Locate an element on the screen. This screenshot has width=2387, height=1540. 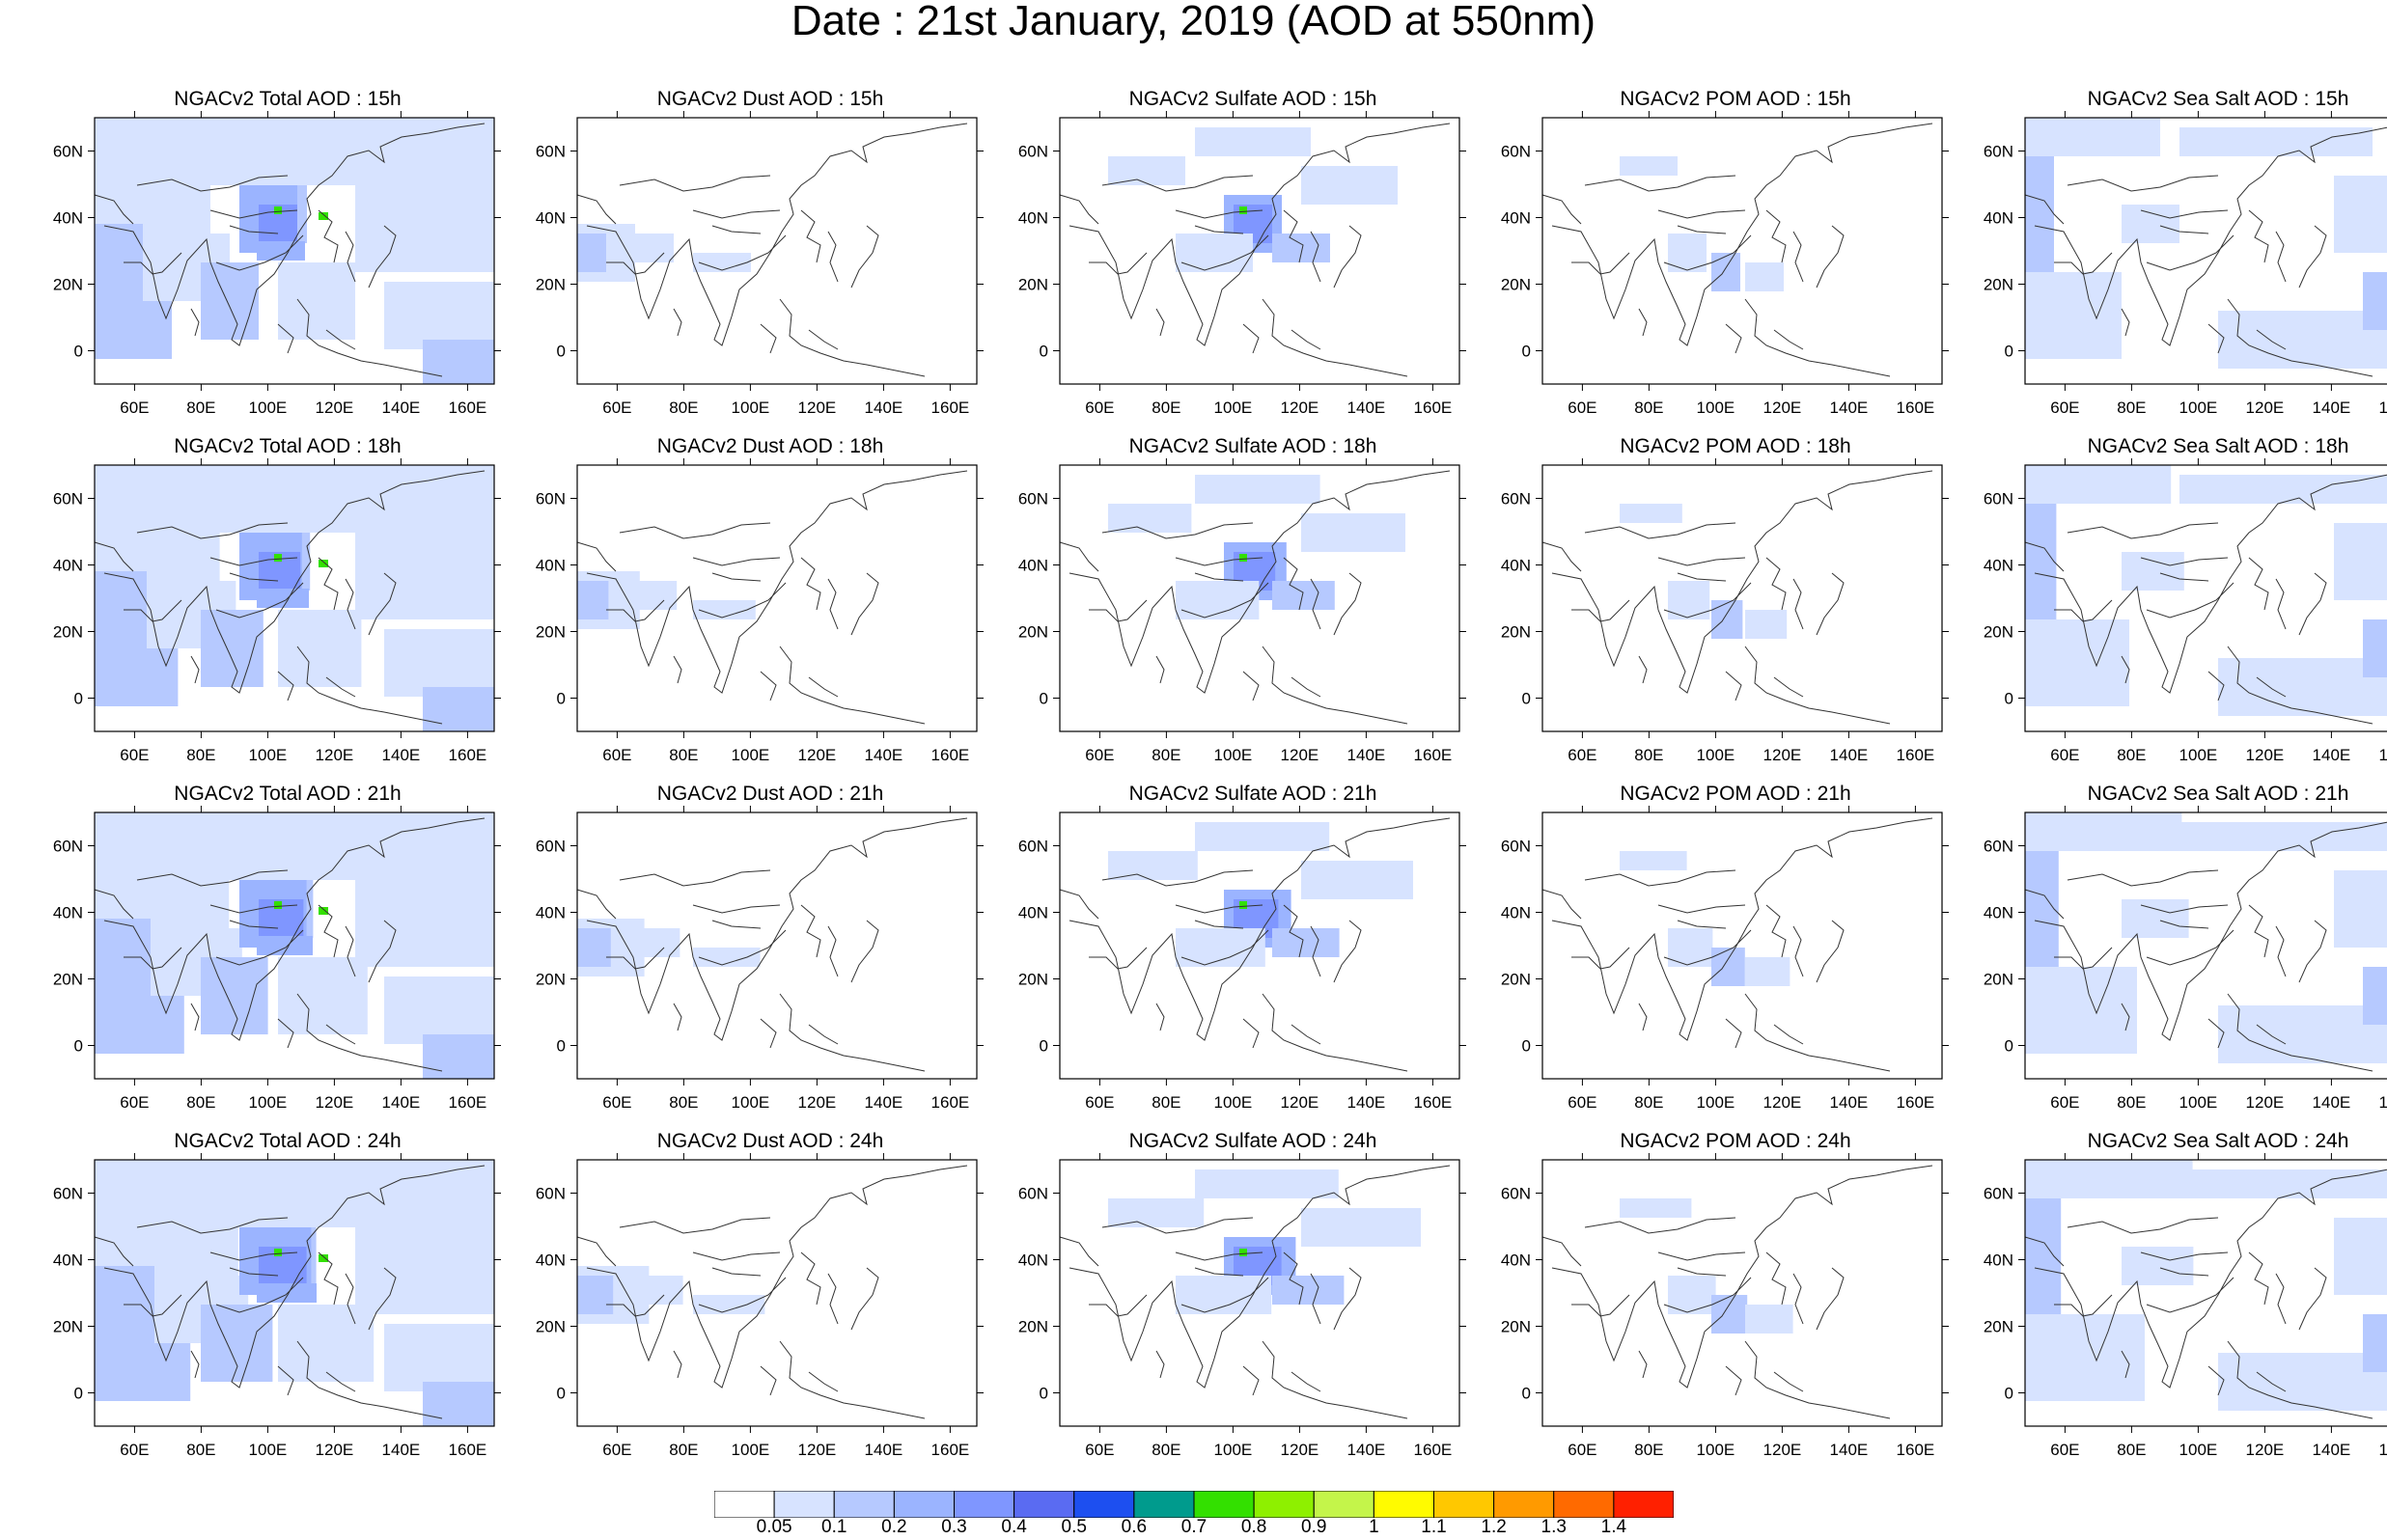
panel-title: NGACv2 Total AOD : 15h is located at coordinates (288, 99).